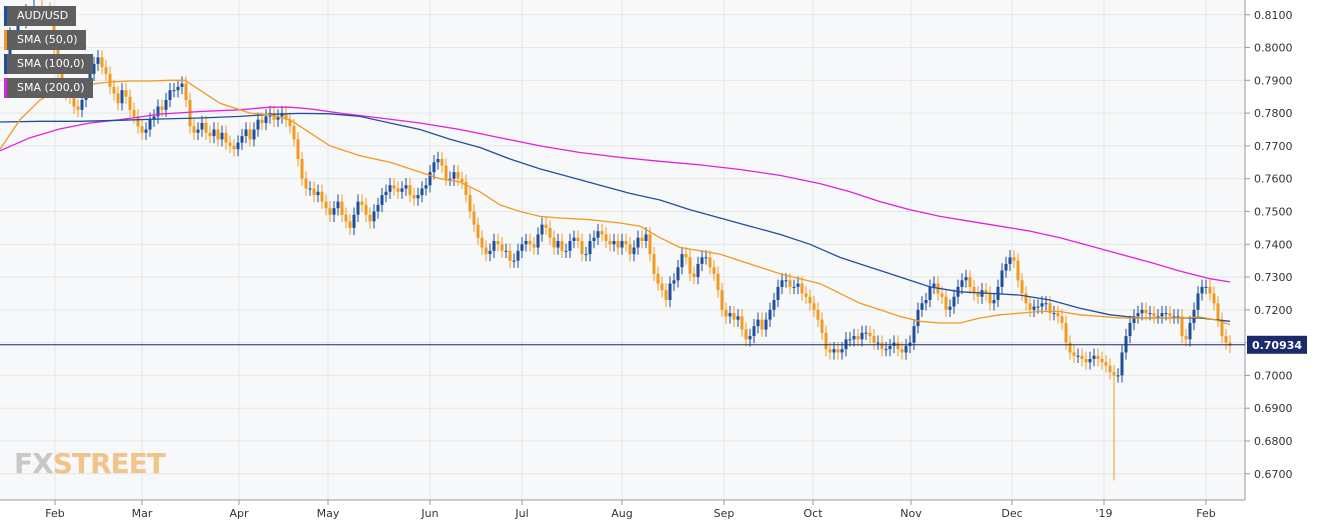 Image resolution: width=1326 pixels, height=525 pixels. Describe the element at coordinates (5, 64) in the screenshot. I see `legend-swatch` at that location.